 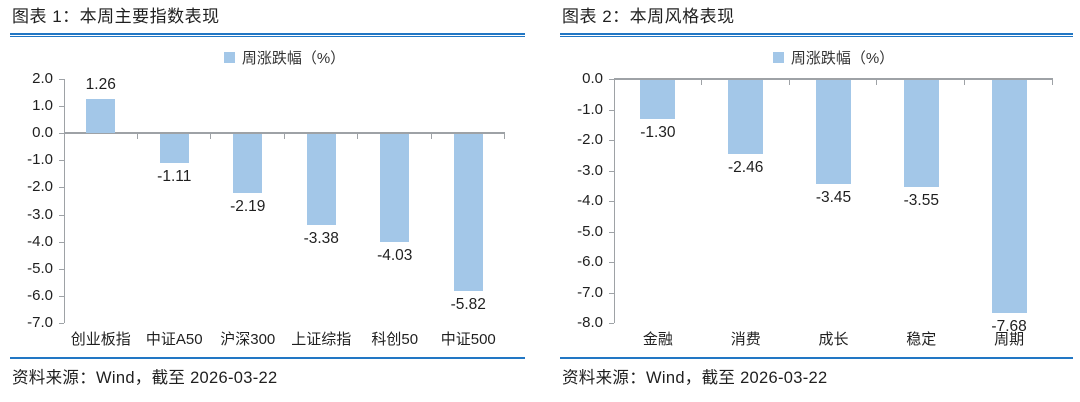 I want to click on bar-value-label: -3.45, so click(x=833, y=198).